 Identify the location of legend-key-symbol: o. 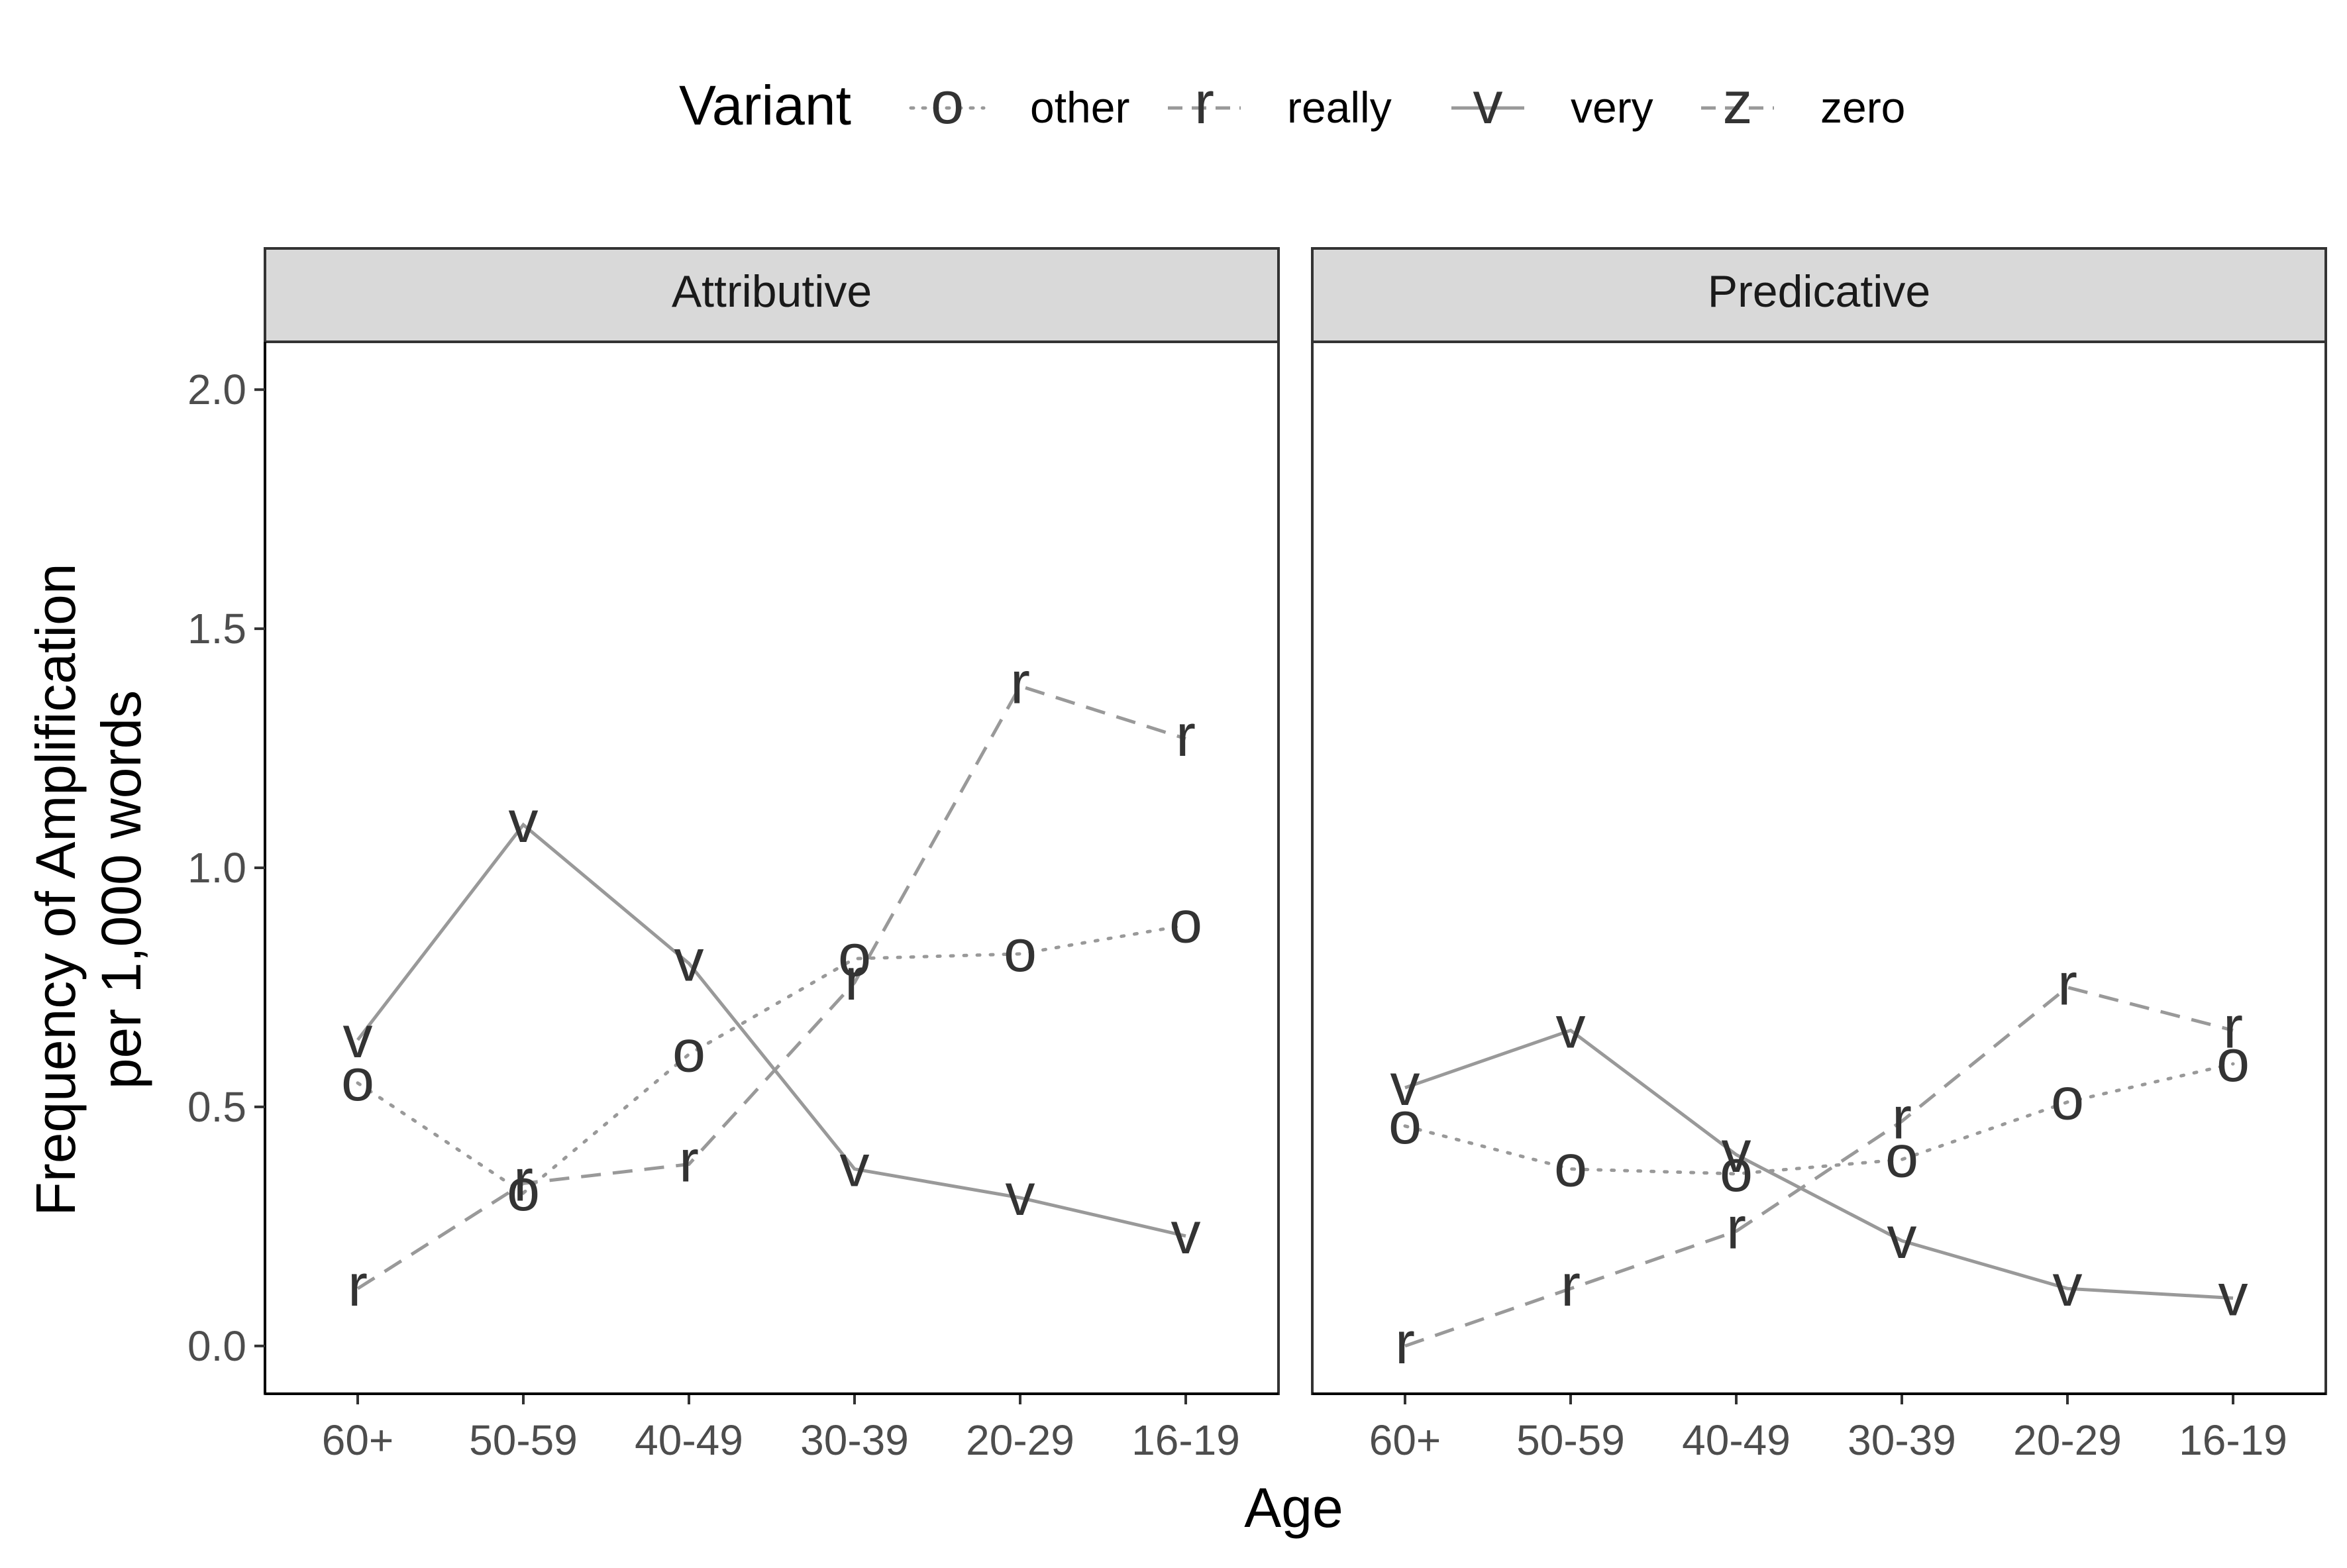
(947, 103).